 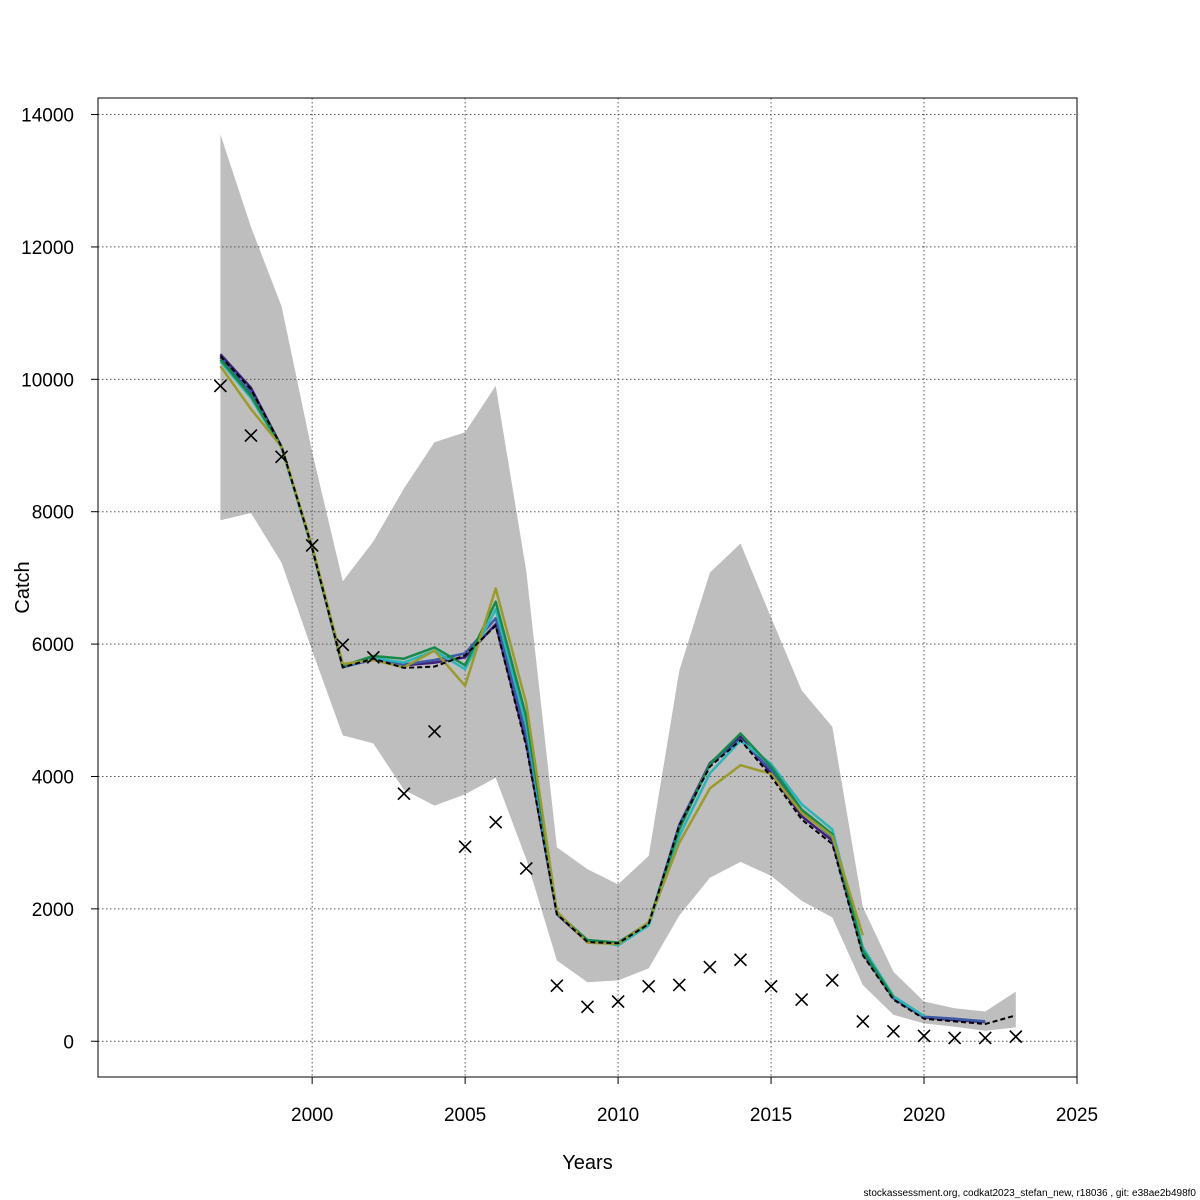 What do you see at coordinates (53, 513) in the screenshot?
I see `y-tick-label: 8000` at bounding box center [53, 513].